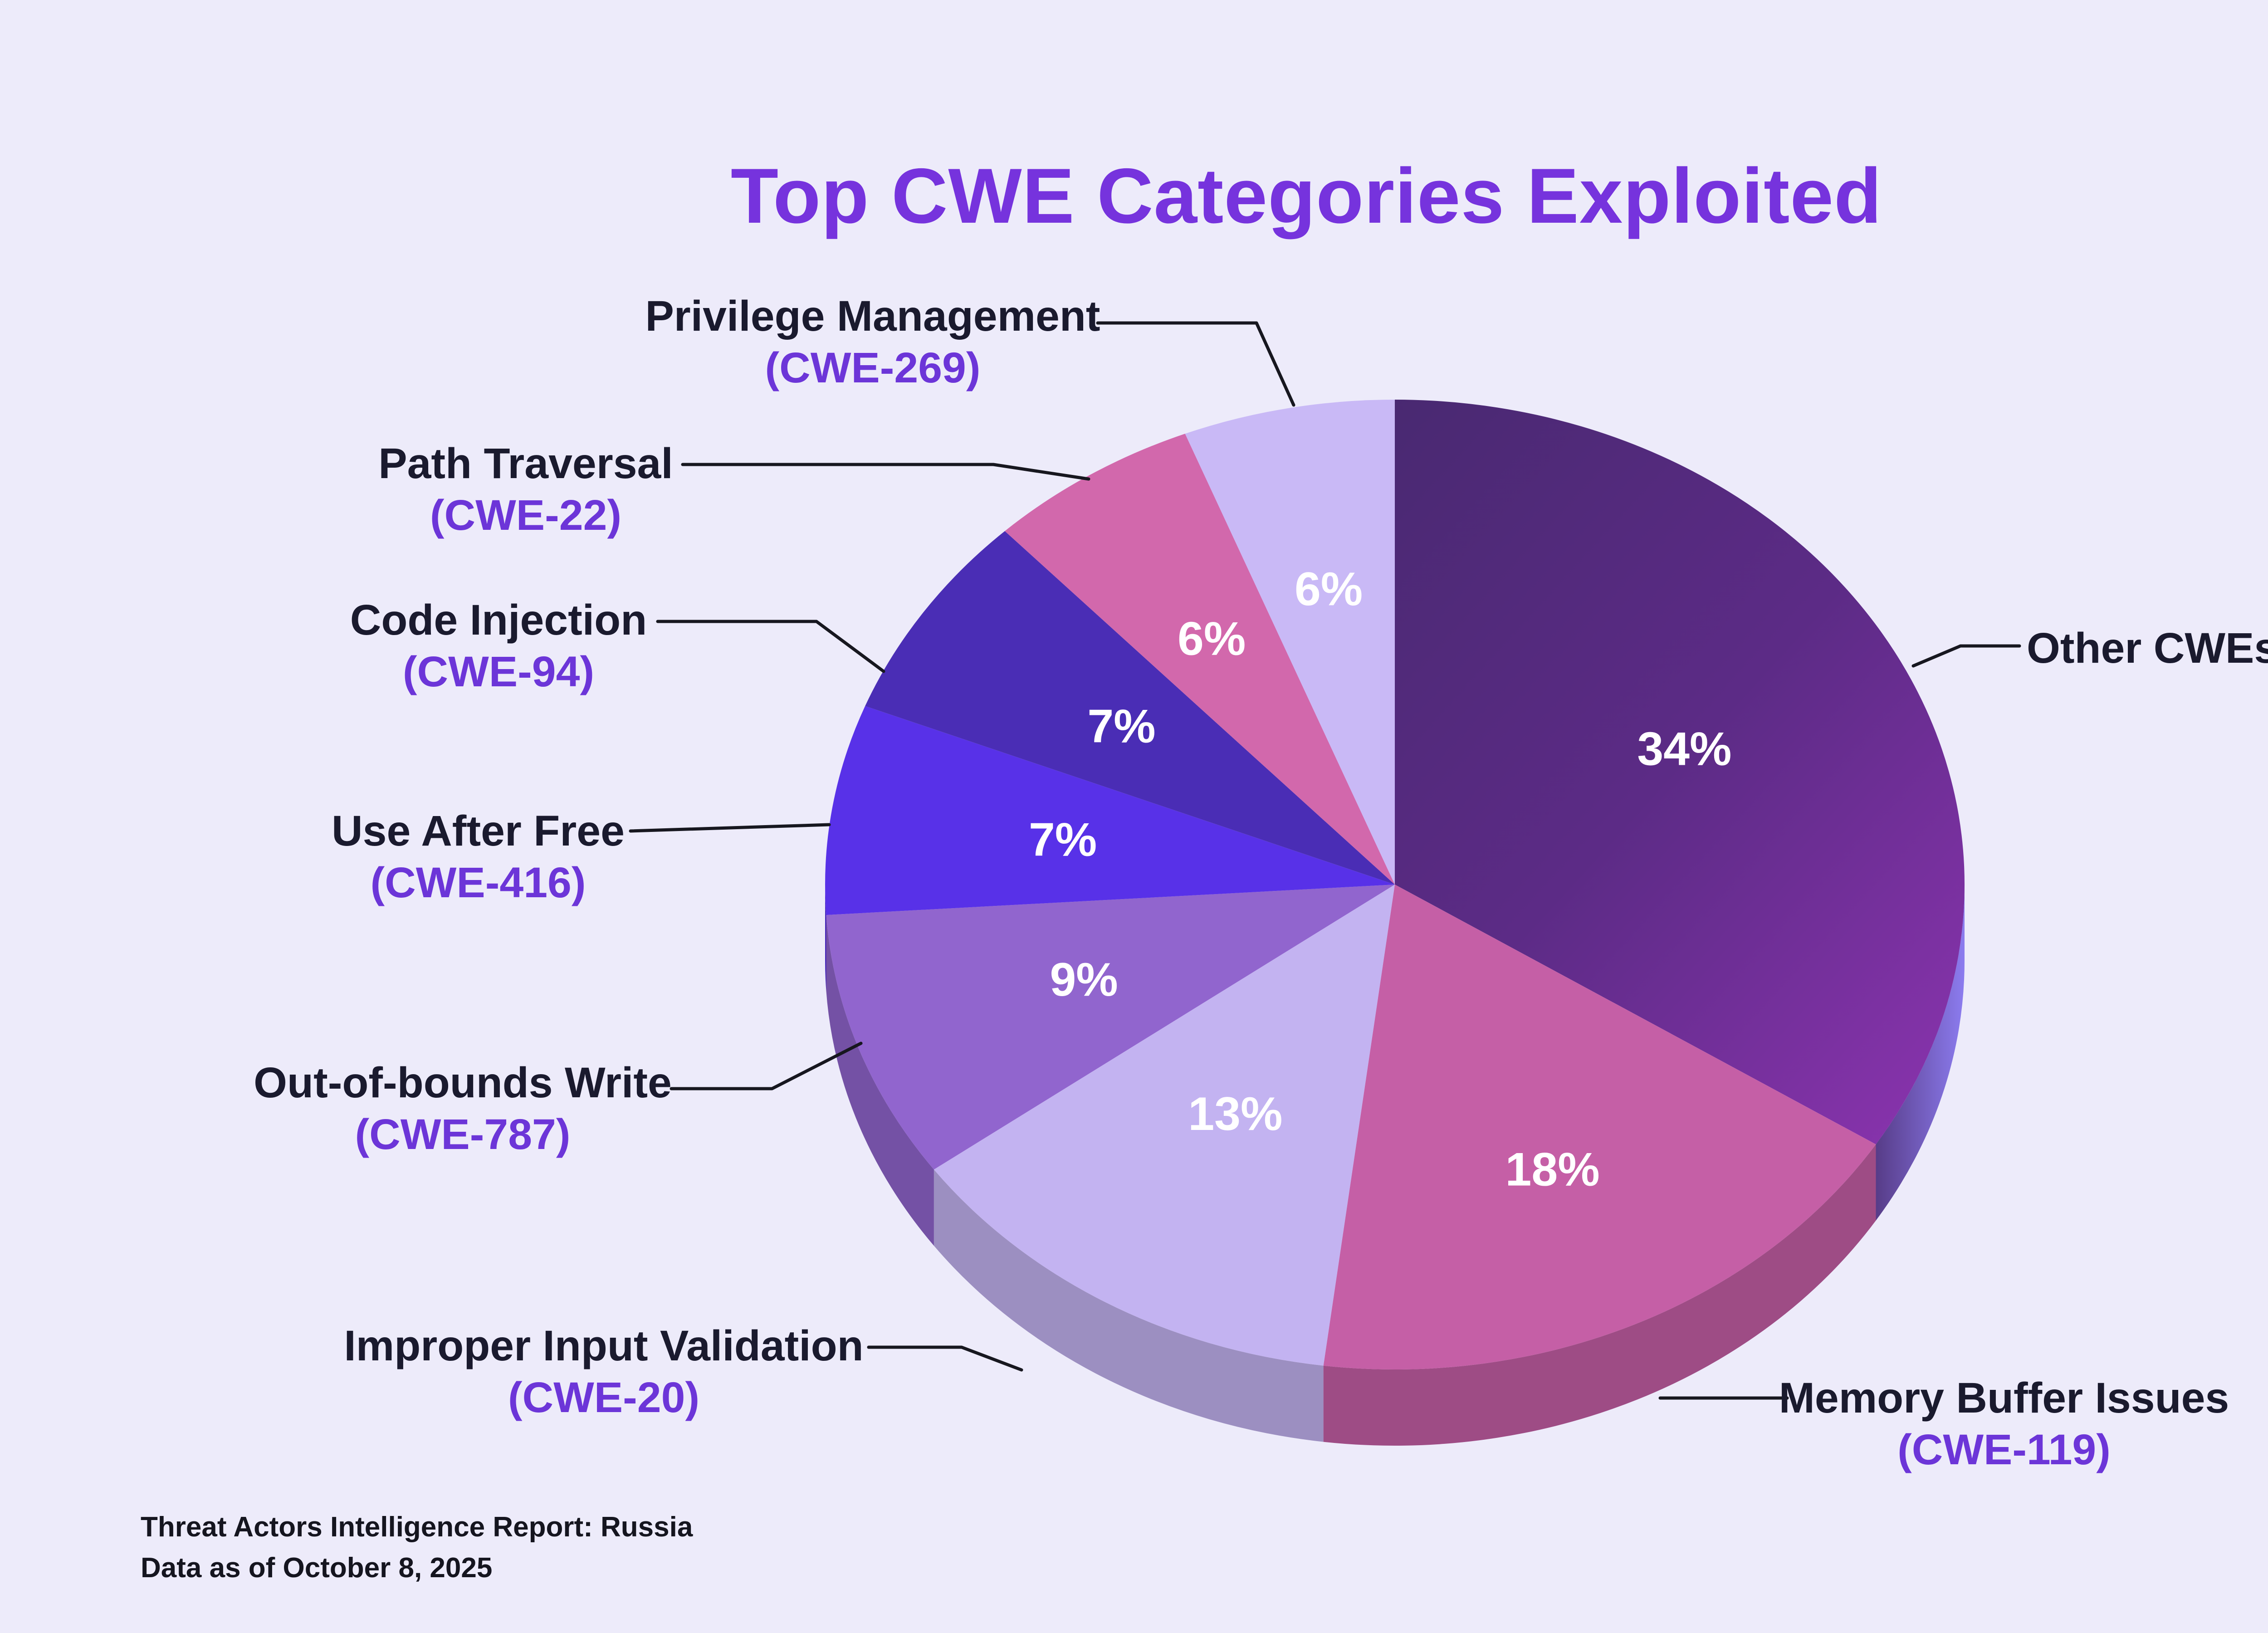  I want to click on pie-slice-side-memory-buffer-issues, so click(1600, 1295).